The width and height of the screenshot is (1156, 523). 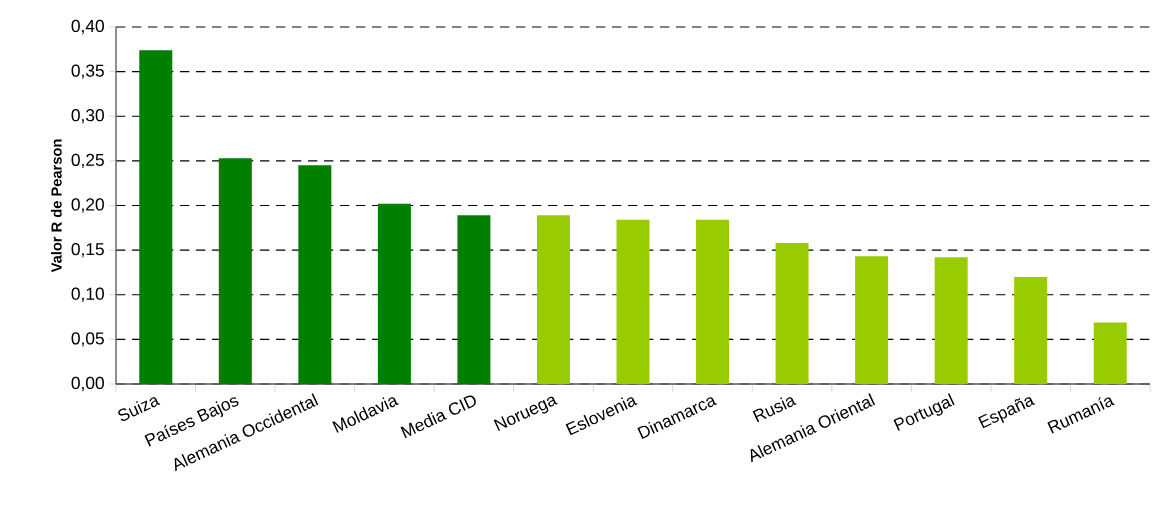 What do you see at coordinates (87, 116) in the screenshot?
I see `y-tick-label: 0,30` at bounding box center [87, 116].